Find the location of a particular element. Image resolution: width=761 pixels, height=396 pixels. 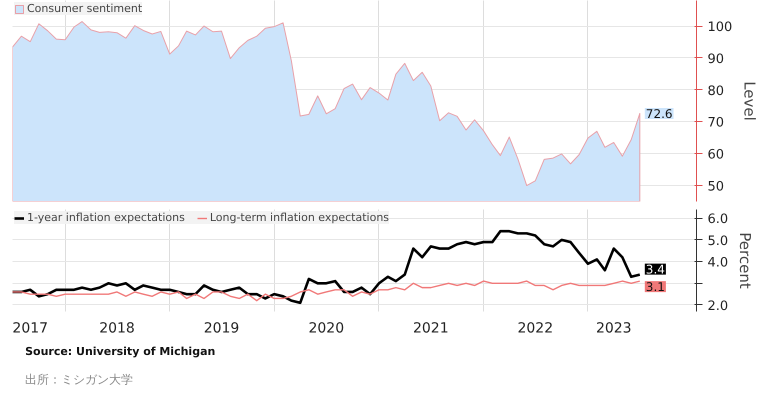

text: 出所：ミシガン大学 is located at coordinates (79, 379).